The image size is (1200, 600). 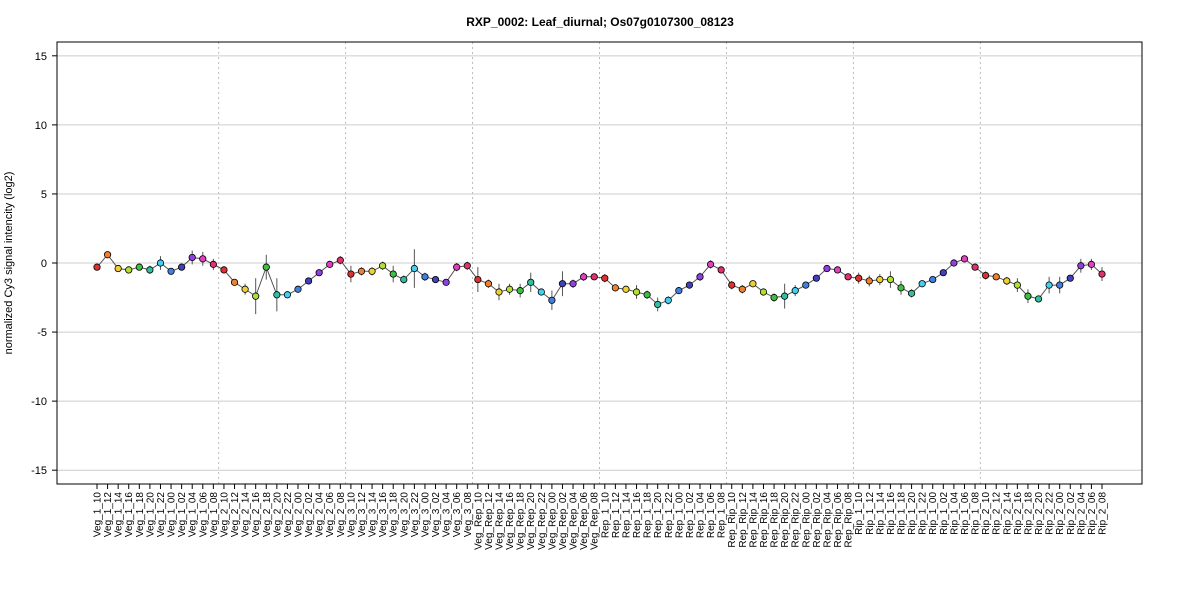 What do you see at coordinates (679, 515) in the screenshot?
I see `x-tick-label-55: Rep_1_00` at bounding box center [679, 515].